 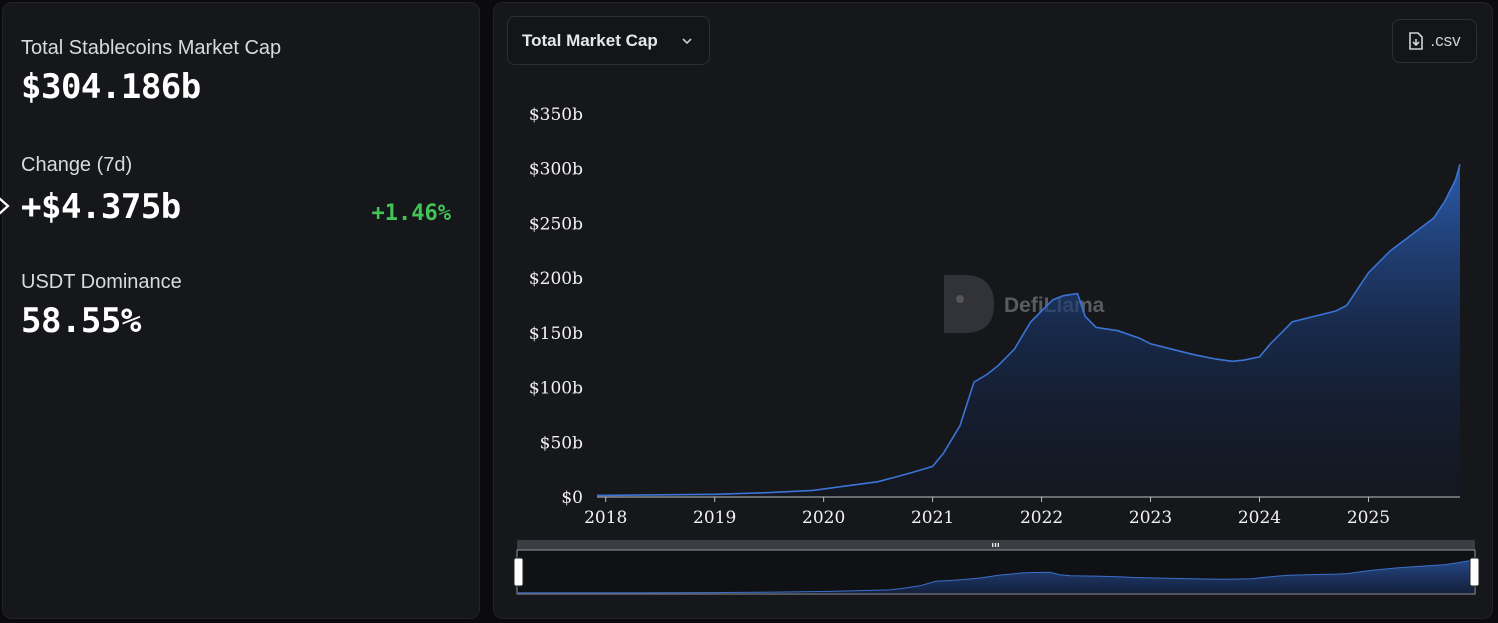 I want to click on x-tick-label: 2025, so click(x=1368, y=518).